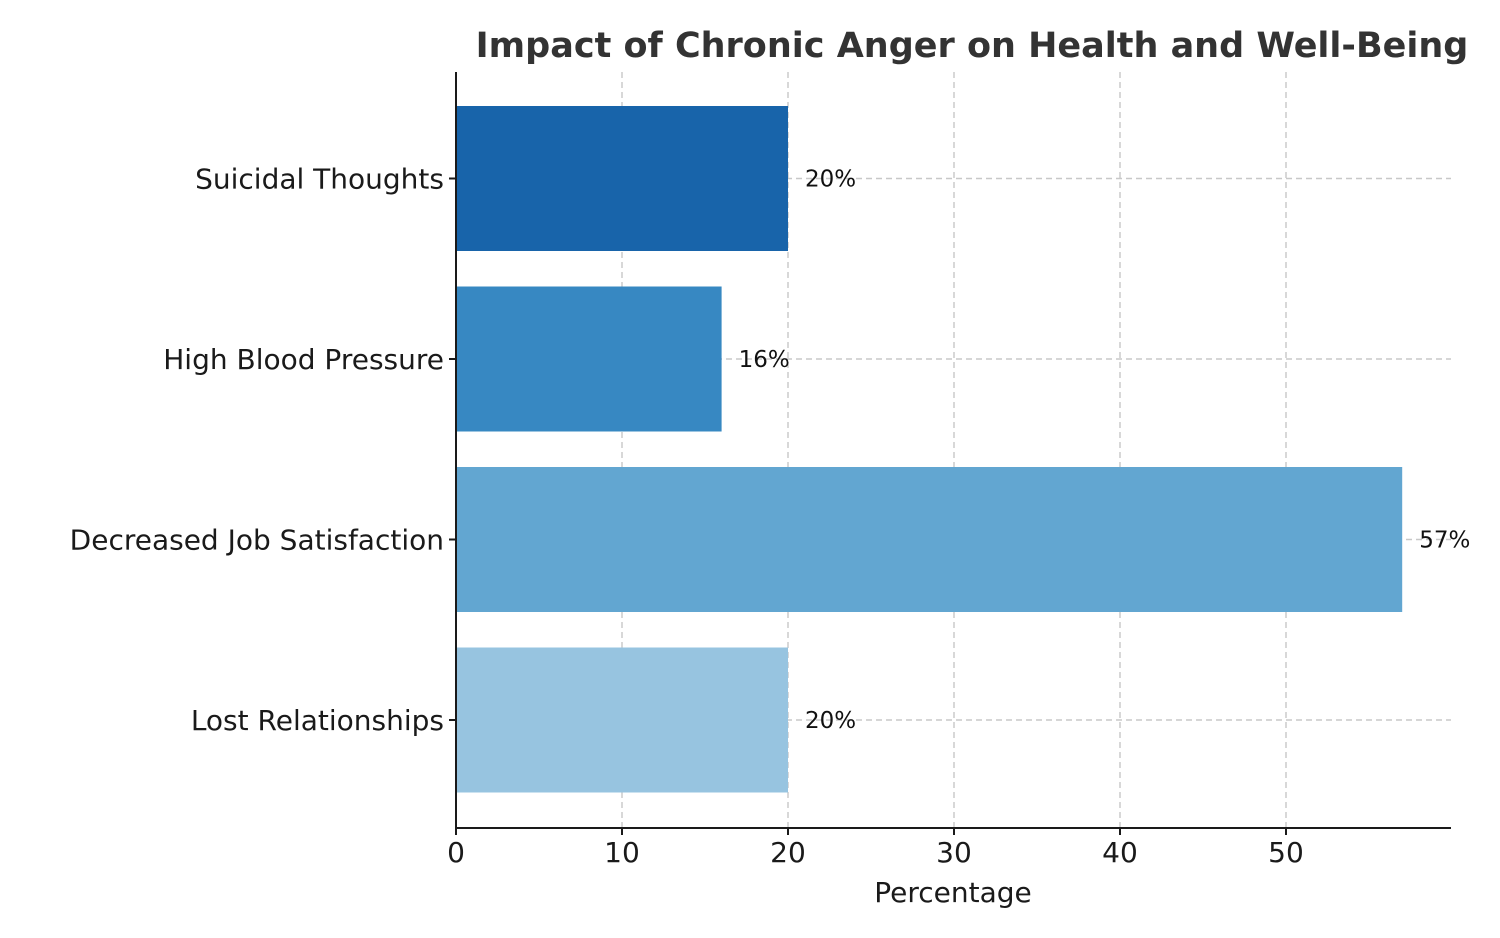 This screenshot has width=1500, height=938. I want to click on x-tick-label: 20, so click(788, 852).